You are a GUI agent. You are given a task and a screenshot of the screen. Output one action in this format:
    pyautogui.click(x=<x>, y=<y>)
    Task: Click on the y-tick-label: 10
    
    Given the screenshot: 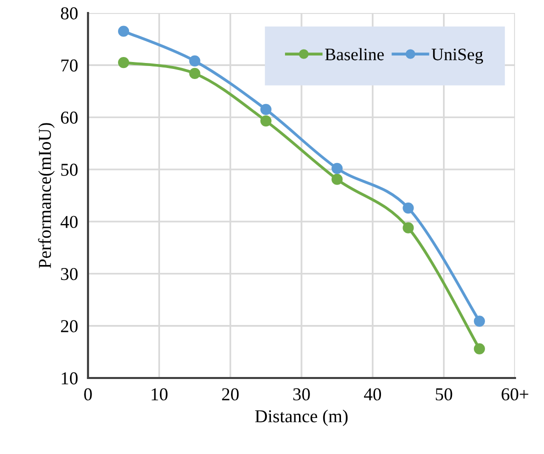 What is the action you would take?
    pyautogui.click(x=70, y=378)
    